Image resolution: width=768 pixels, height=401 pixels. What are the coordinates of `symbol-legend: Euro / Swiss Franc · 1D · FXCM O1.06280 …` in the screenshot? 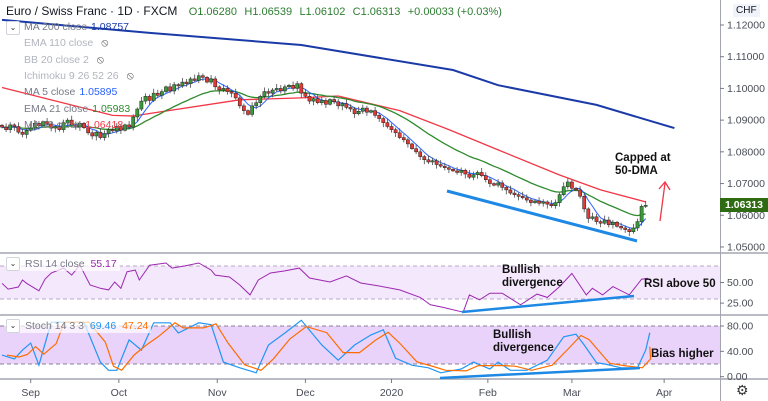 It's located at (254, 11).